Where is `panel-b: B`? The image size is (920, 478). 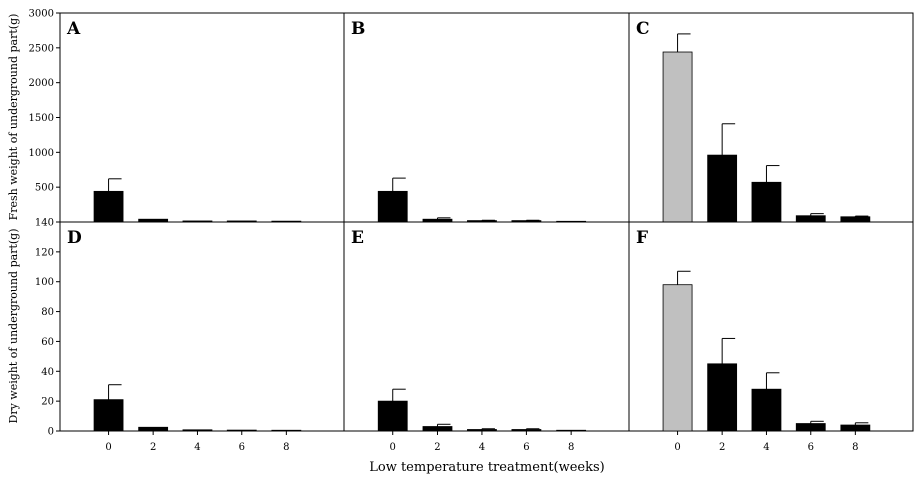 panel-b: B is located at coordinates (486, 117).